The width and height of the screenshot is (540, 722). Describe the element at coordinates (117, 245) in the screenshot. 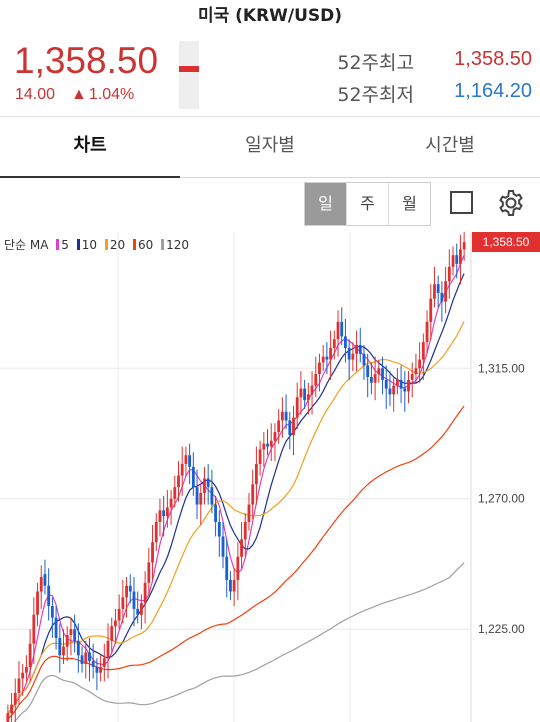

I see `legend-ma20: 20` at that location.